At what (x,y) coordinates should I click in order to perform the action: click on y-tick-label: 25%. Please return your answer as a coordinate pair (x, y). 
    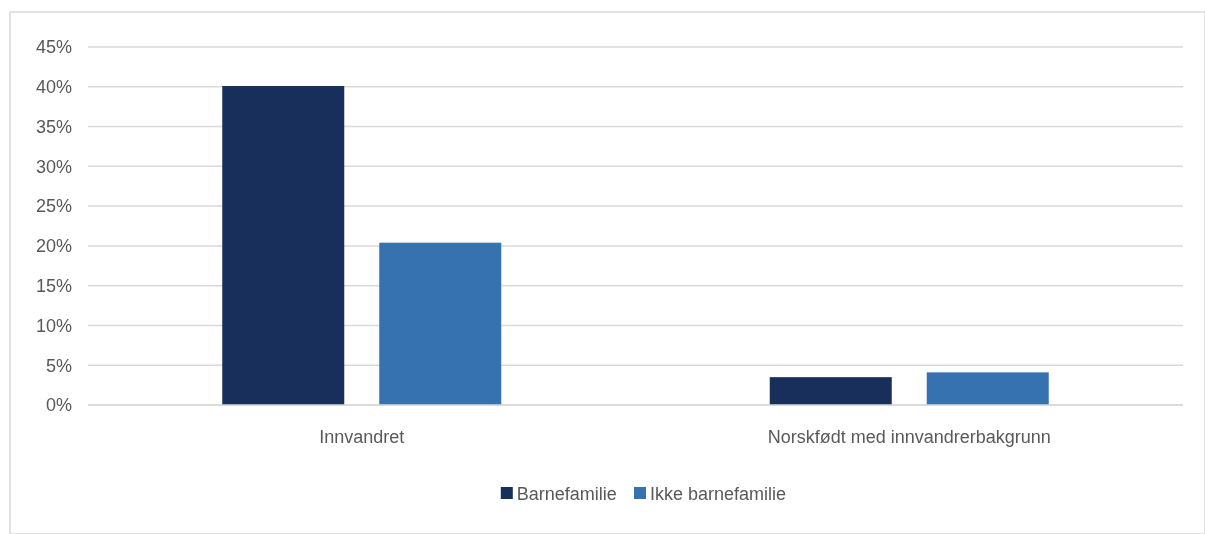
    Looking at the image, I should click on (53, 206).